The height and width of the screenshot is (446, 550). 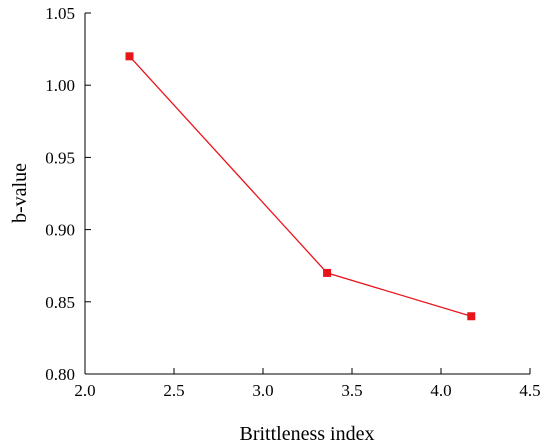 What do you see at coordinates (440, 390) in the screenshot?
I see `x-tick-label: 4.0` at bounding box center [440, 390].